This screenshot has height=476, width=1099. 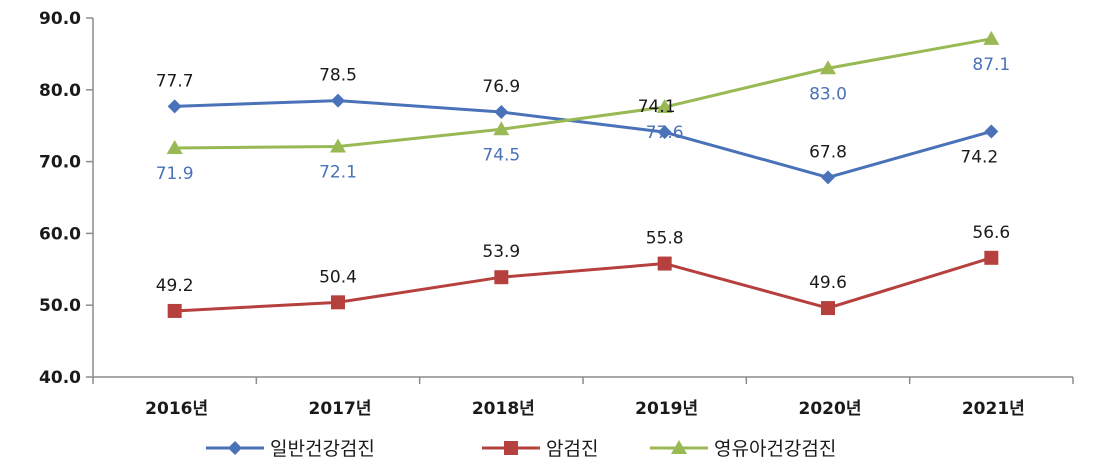 I want to click on data-label: 67.8, so click(x=828, y=152).